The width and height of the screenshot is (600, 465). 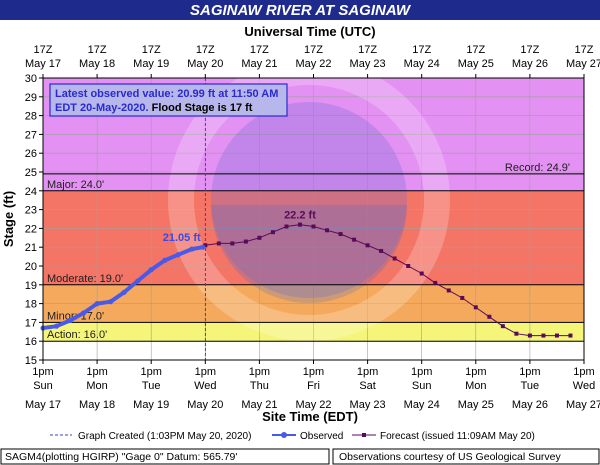 What do you see at coordinates (584, 386) in the screenshot?
I see `x-tick-label-bottom: Wed` at bounding box center [584, 386].